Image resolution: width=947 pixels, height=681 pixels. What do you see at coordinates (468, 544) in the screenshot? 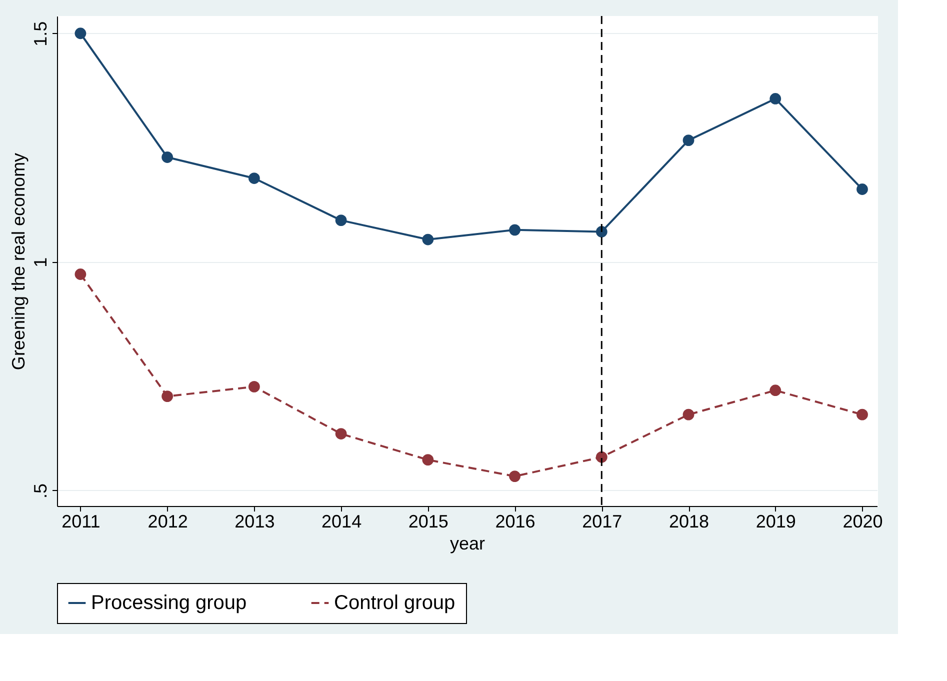
I see `x-axis-title: year` at bounding box center [468, 544].